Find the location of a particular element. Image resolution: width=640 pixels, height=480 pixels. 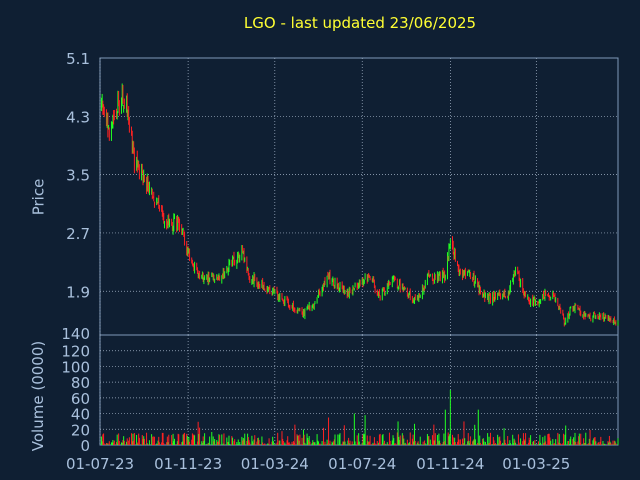

volume-tick-label: 120 is located at coordinates (75, 352).